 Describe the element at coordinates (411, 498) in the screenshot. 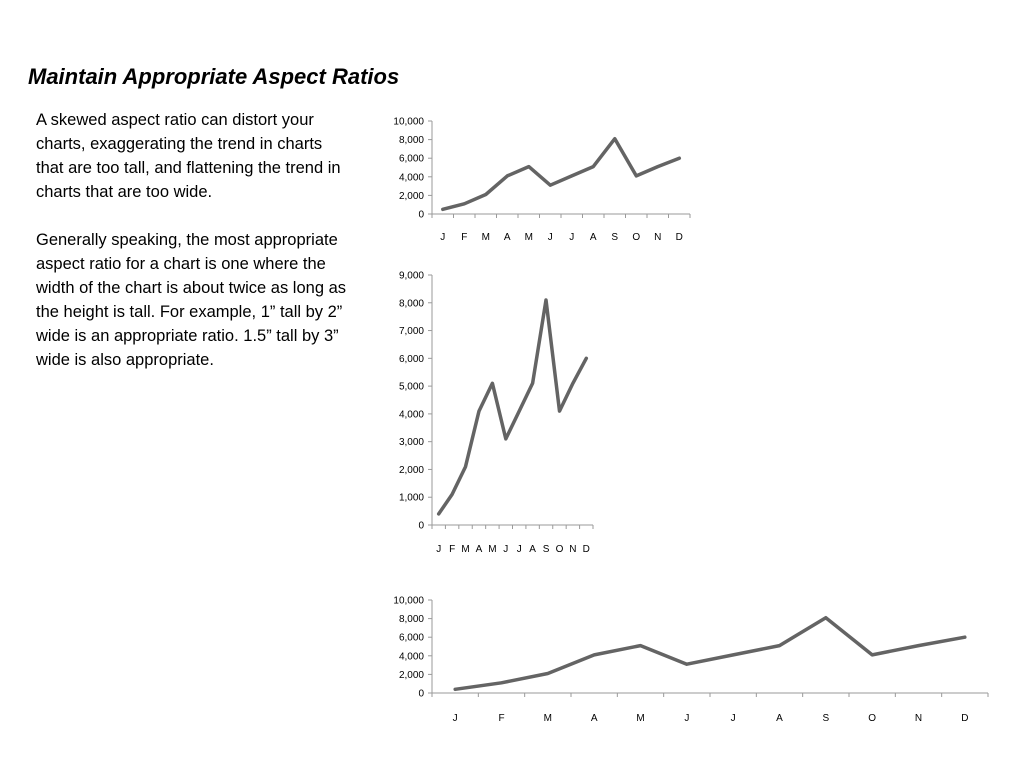

I see `y-tick-label: 1,000` at that location.